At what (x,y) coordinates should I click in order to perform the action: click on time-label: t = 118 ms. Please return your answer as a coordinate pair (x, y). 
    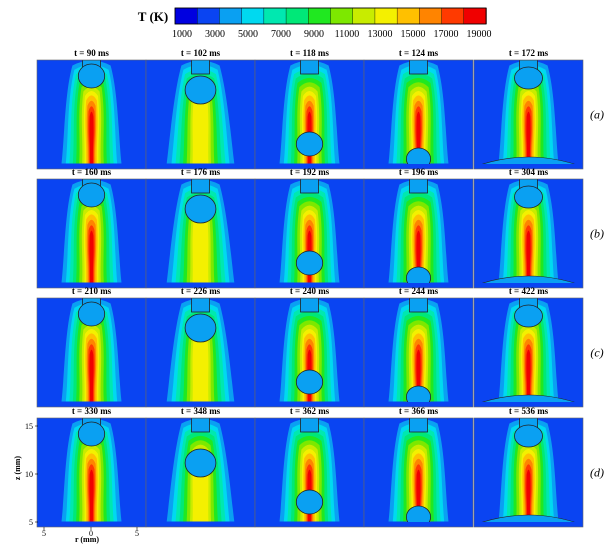
    Looking at the image, I should click on (309, 53).